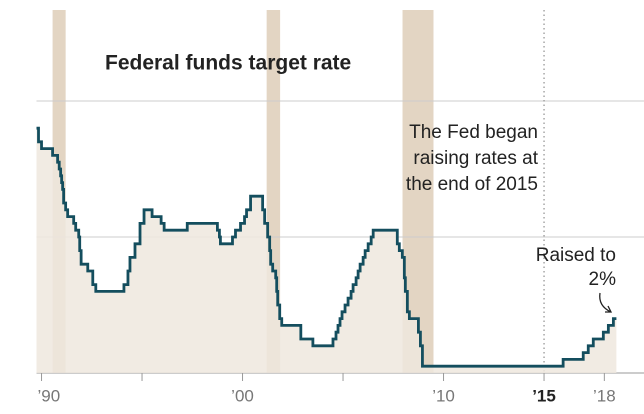  What do you see at coordinates (475, 158) in the screenshot?
I see `annotation: raising rates at` at bounding box center [475, 158].